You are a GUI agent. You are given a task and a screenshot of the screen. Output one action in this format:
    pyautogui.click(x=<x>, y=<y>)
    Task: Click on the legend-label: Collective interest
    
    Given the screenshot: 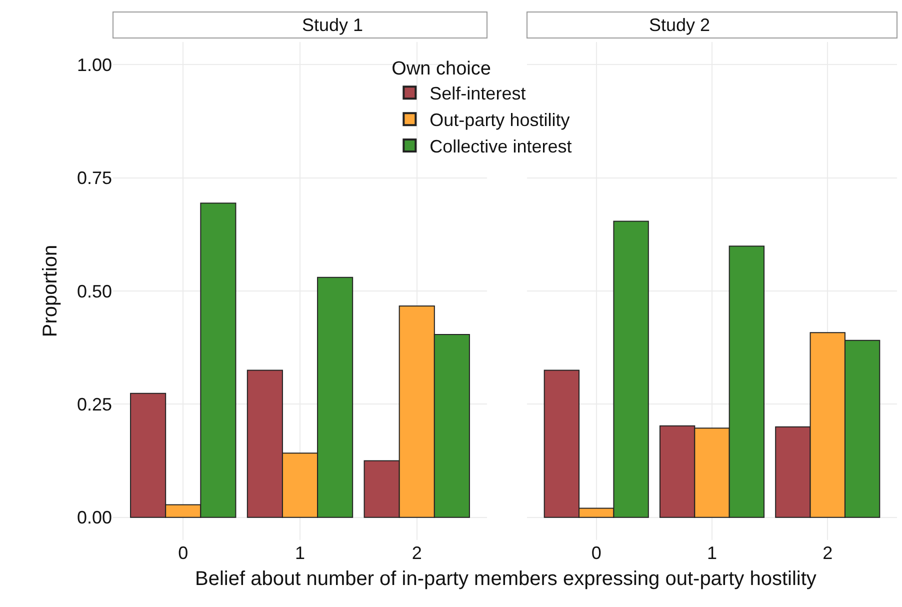 What is the action you would take?
    pyautogui.click(x=501, y=146)
    